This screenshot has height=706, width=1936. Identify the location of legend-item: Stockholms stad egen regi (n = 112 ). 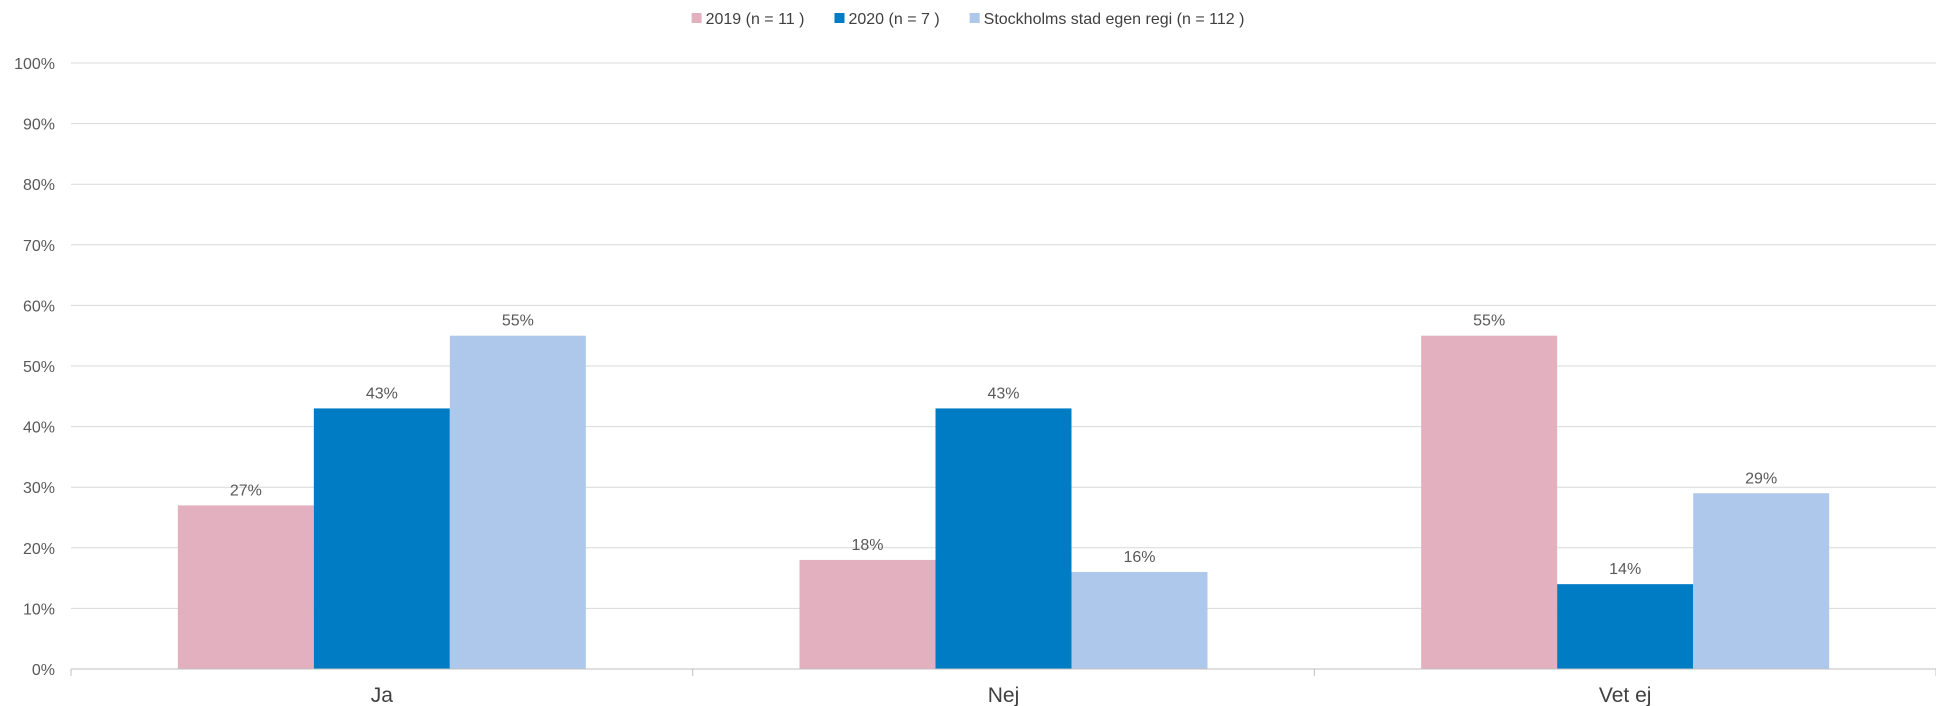
(1107, 19).